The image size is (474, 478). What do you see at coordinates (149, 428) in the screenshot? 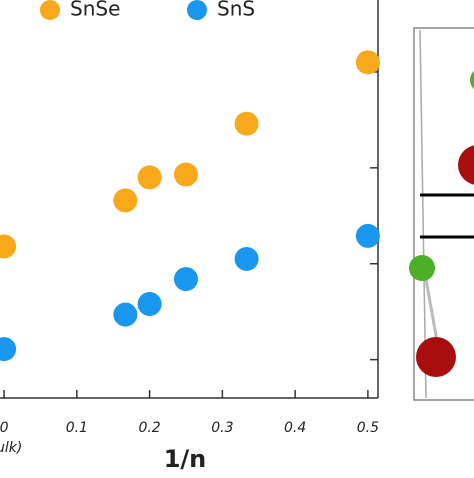
I see `x-tick-label: 0.2` at bounding box center [149, 428].